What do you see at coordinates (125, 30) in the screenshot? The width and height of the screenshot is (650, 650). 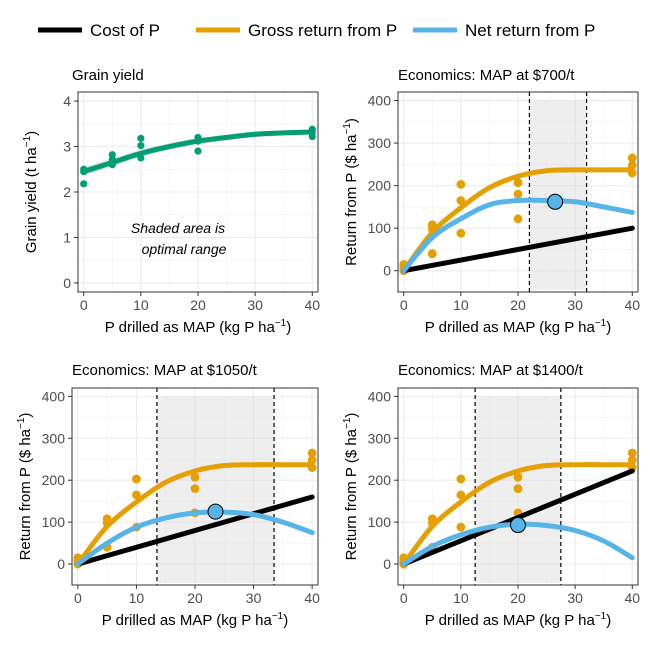 I see `legend-label-0: Cost of P` at bounding box center [125, 30].